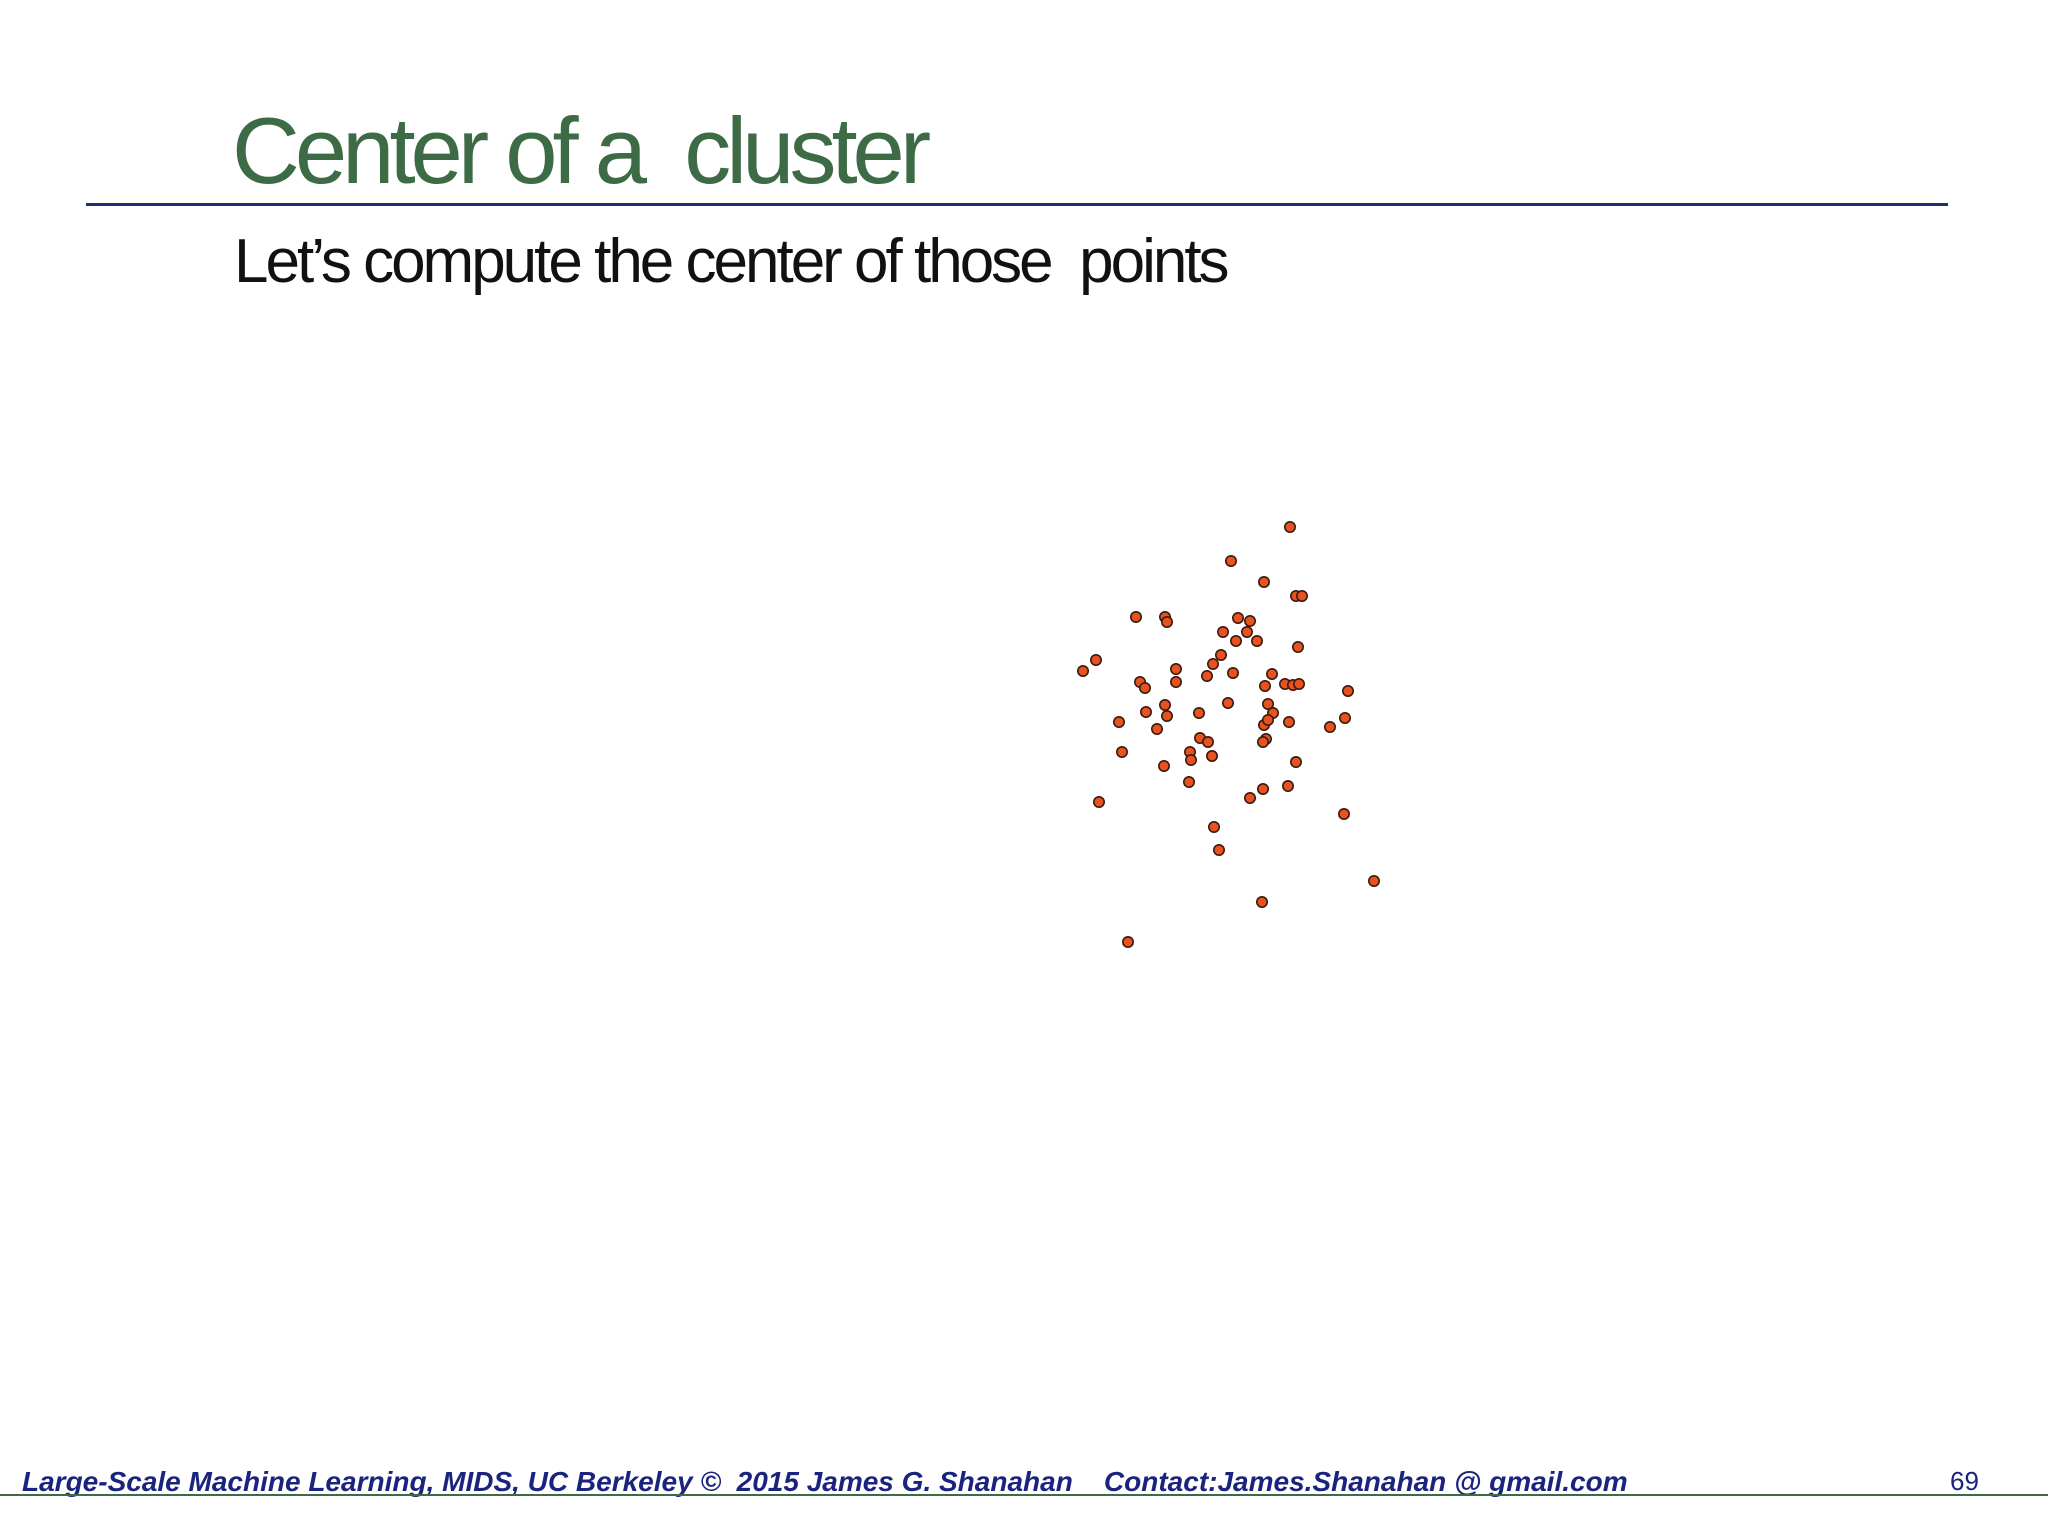 This screenshot has width=2048, height=1536. I want to click on slide-title: Center of a cluster, so click(581, 150).